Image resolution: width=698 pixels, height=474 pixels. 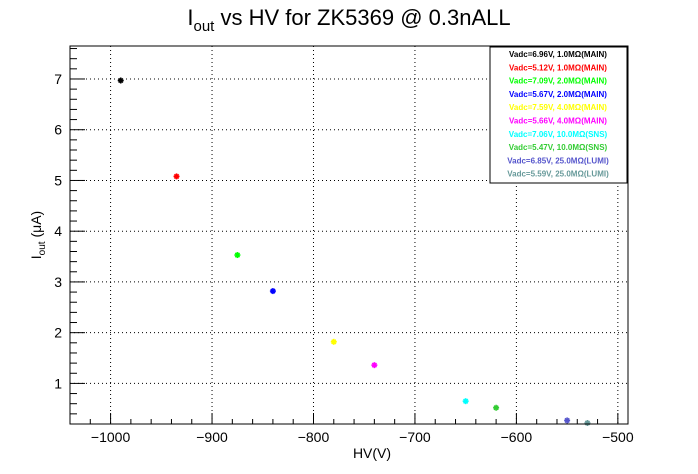 I want to click on y-tick-label: 3, so click(x=58, y=282).